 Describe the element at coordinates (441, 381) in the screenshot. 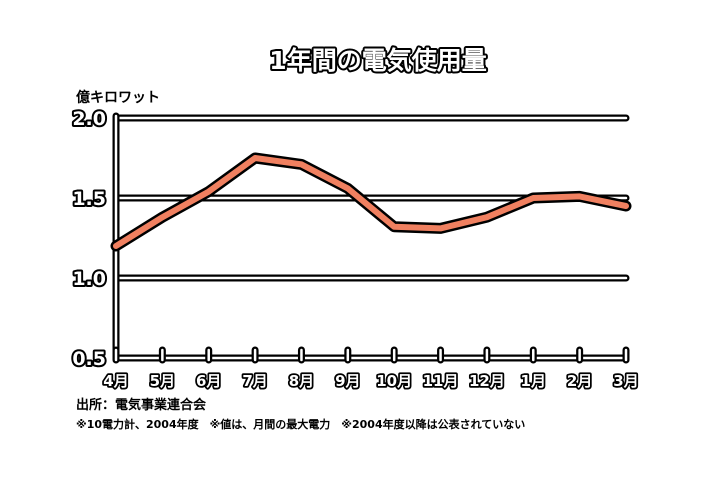

I see `x-tick-label: 11月` at that location.